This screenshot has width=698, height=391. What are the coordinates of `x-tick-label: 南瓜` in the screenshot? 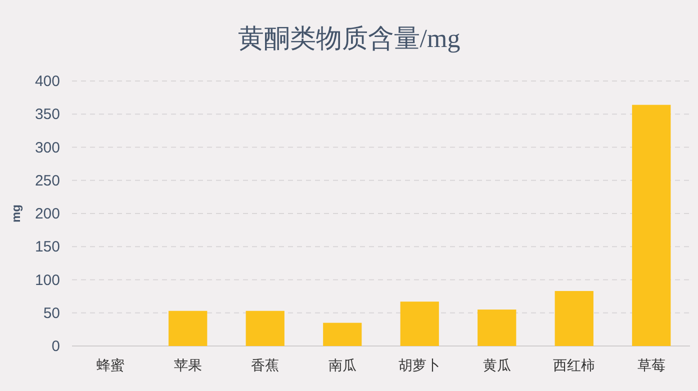 It's located at (342, 365).